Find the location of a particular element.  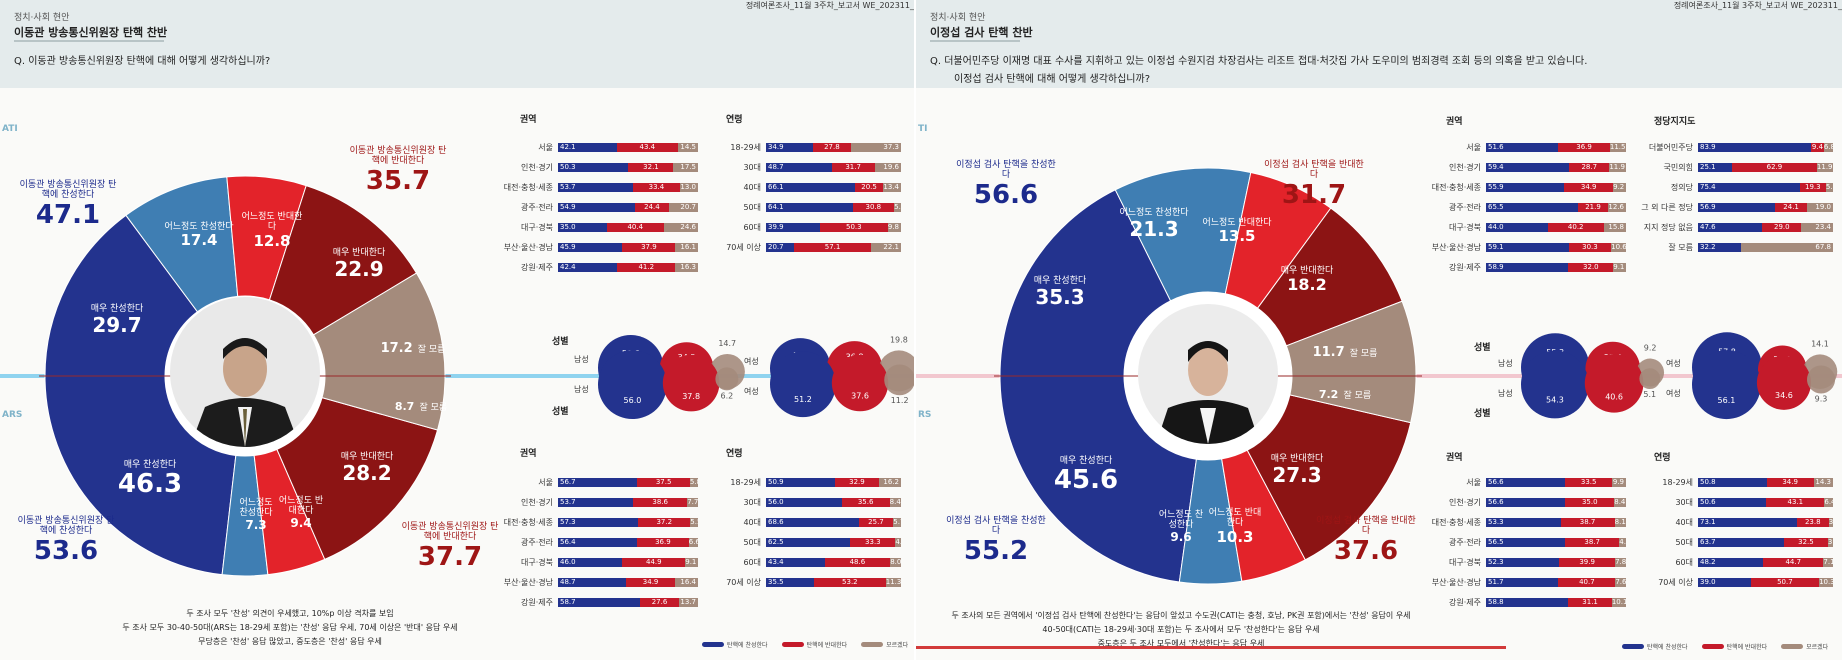

age-top-category-label: 60대 is located at coordinates (752, 227).